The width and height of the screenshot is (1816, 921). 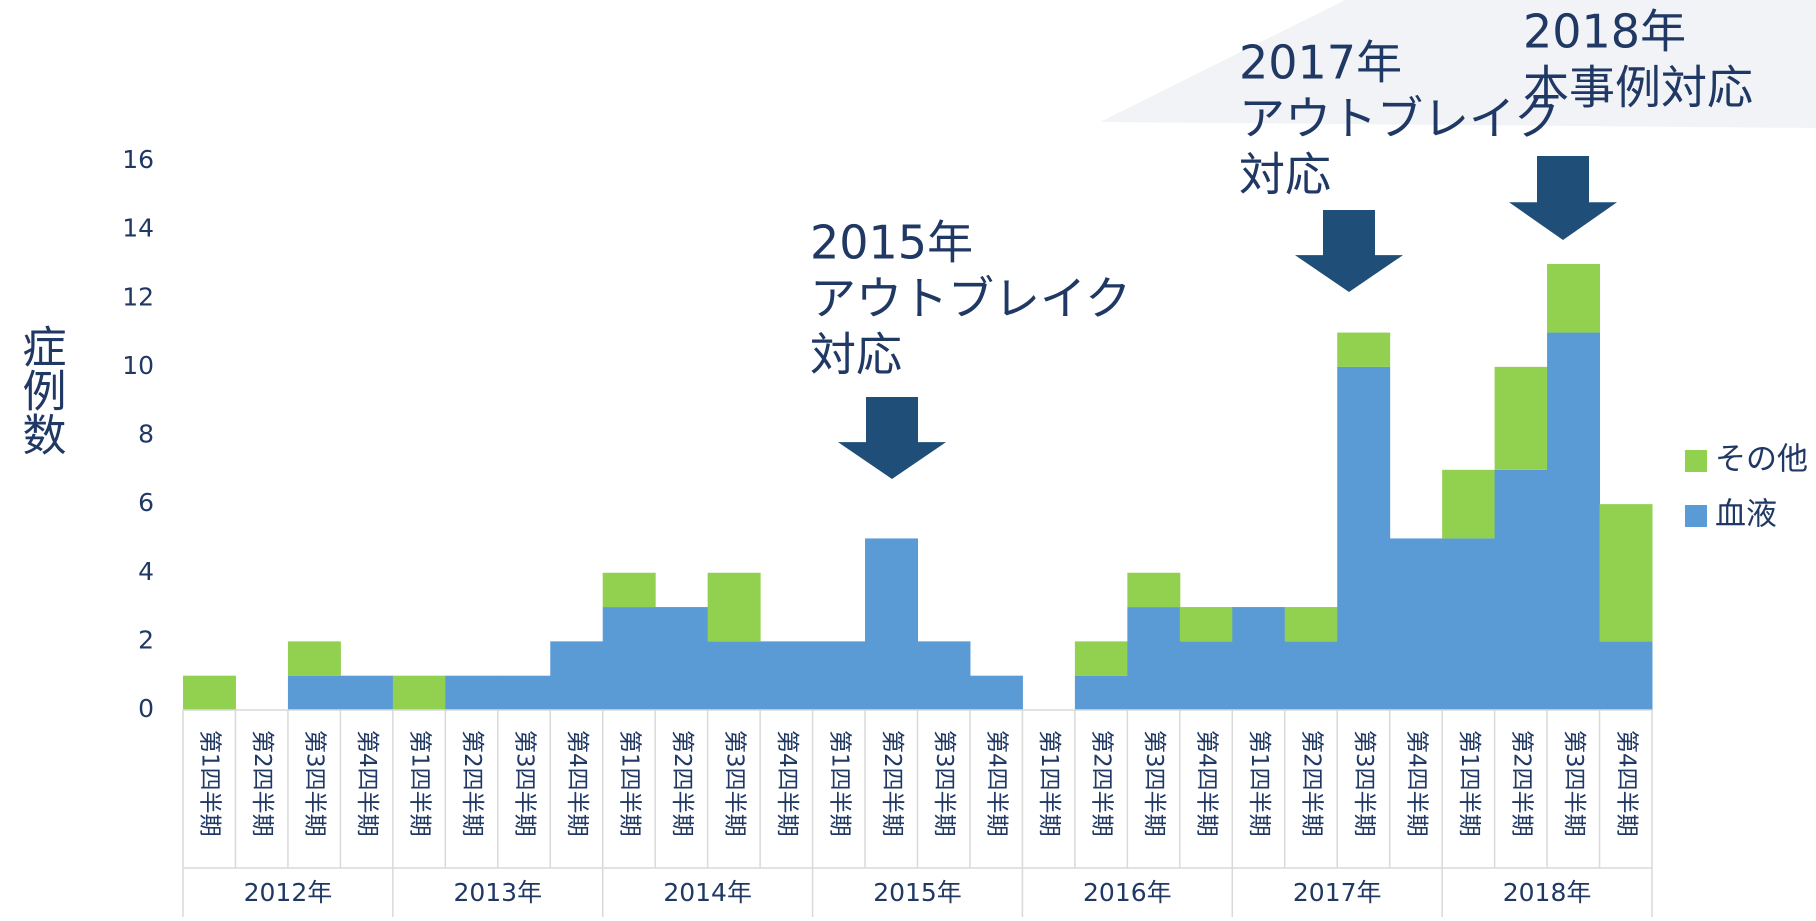 I want to click on group-label: 2015年, so click(x=917, y=892).